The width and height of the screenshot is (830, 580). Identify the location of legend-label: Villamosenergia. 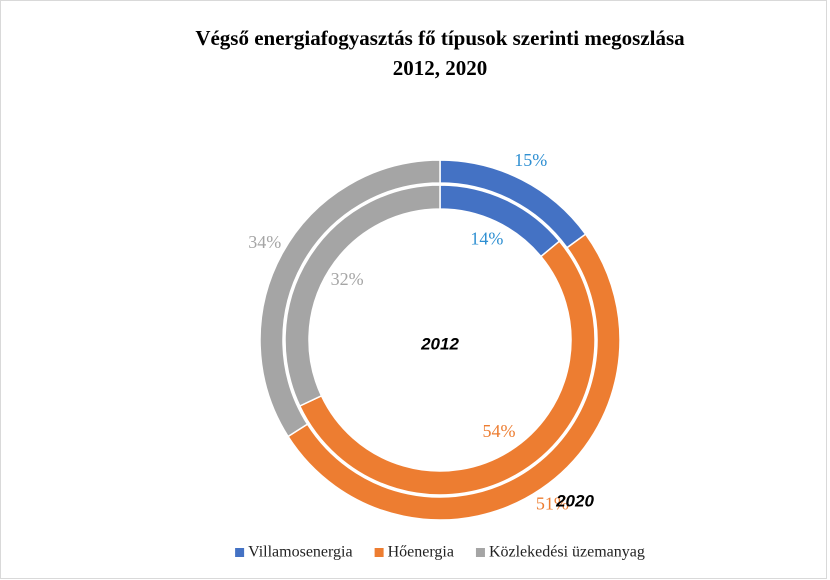
(300, 552).